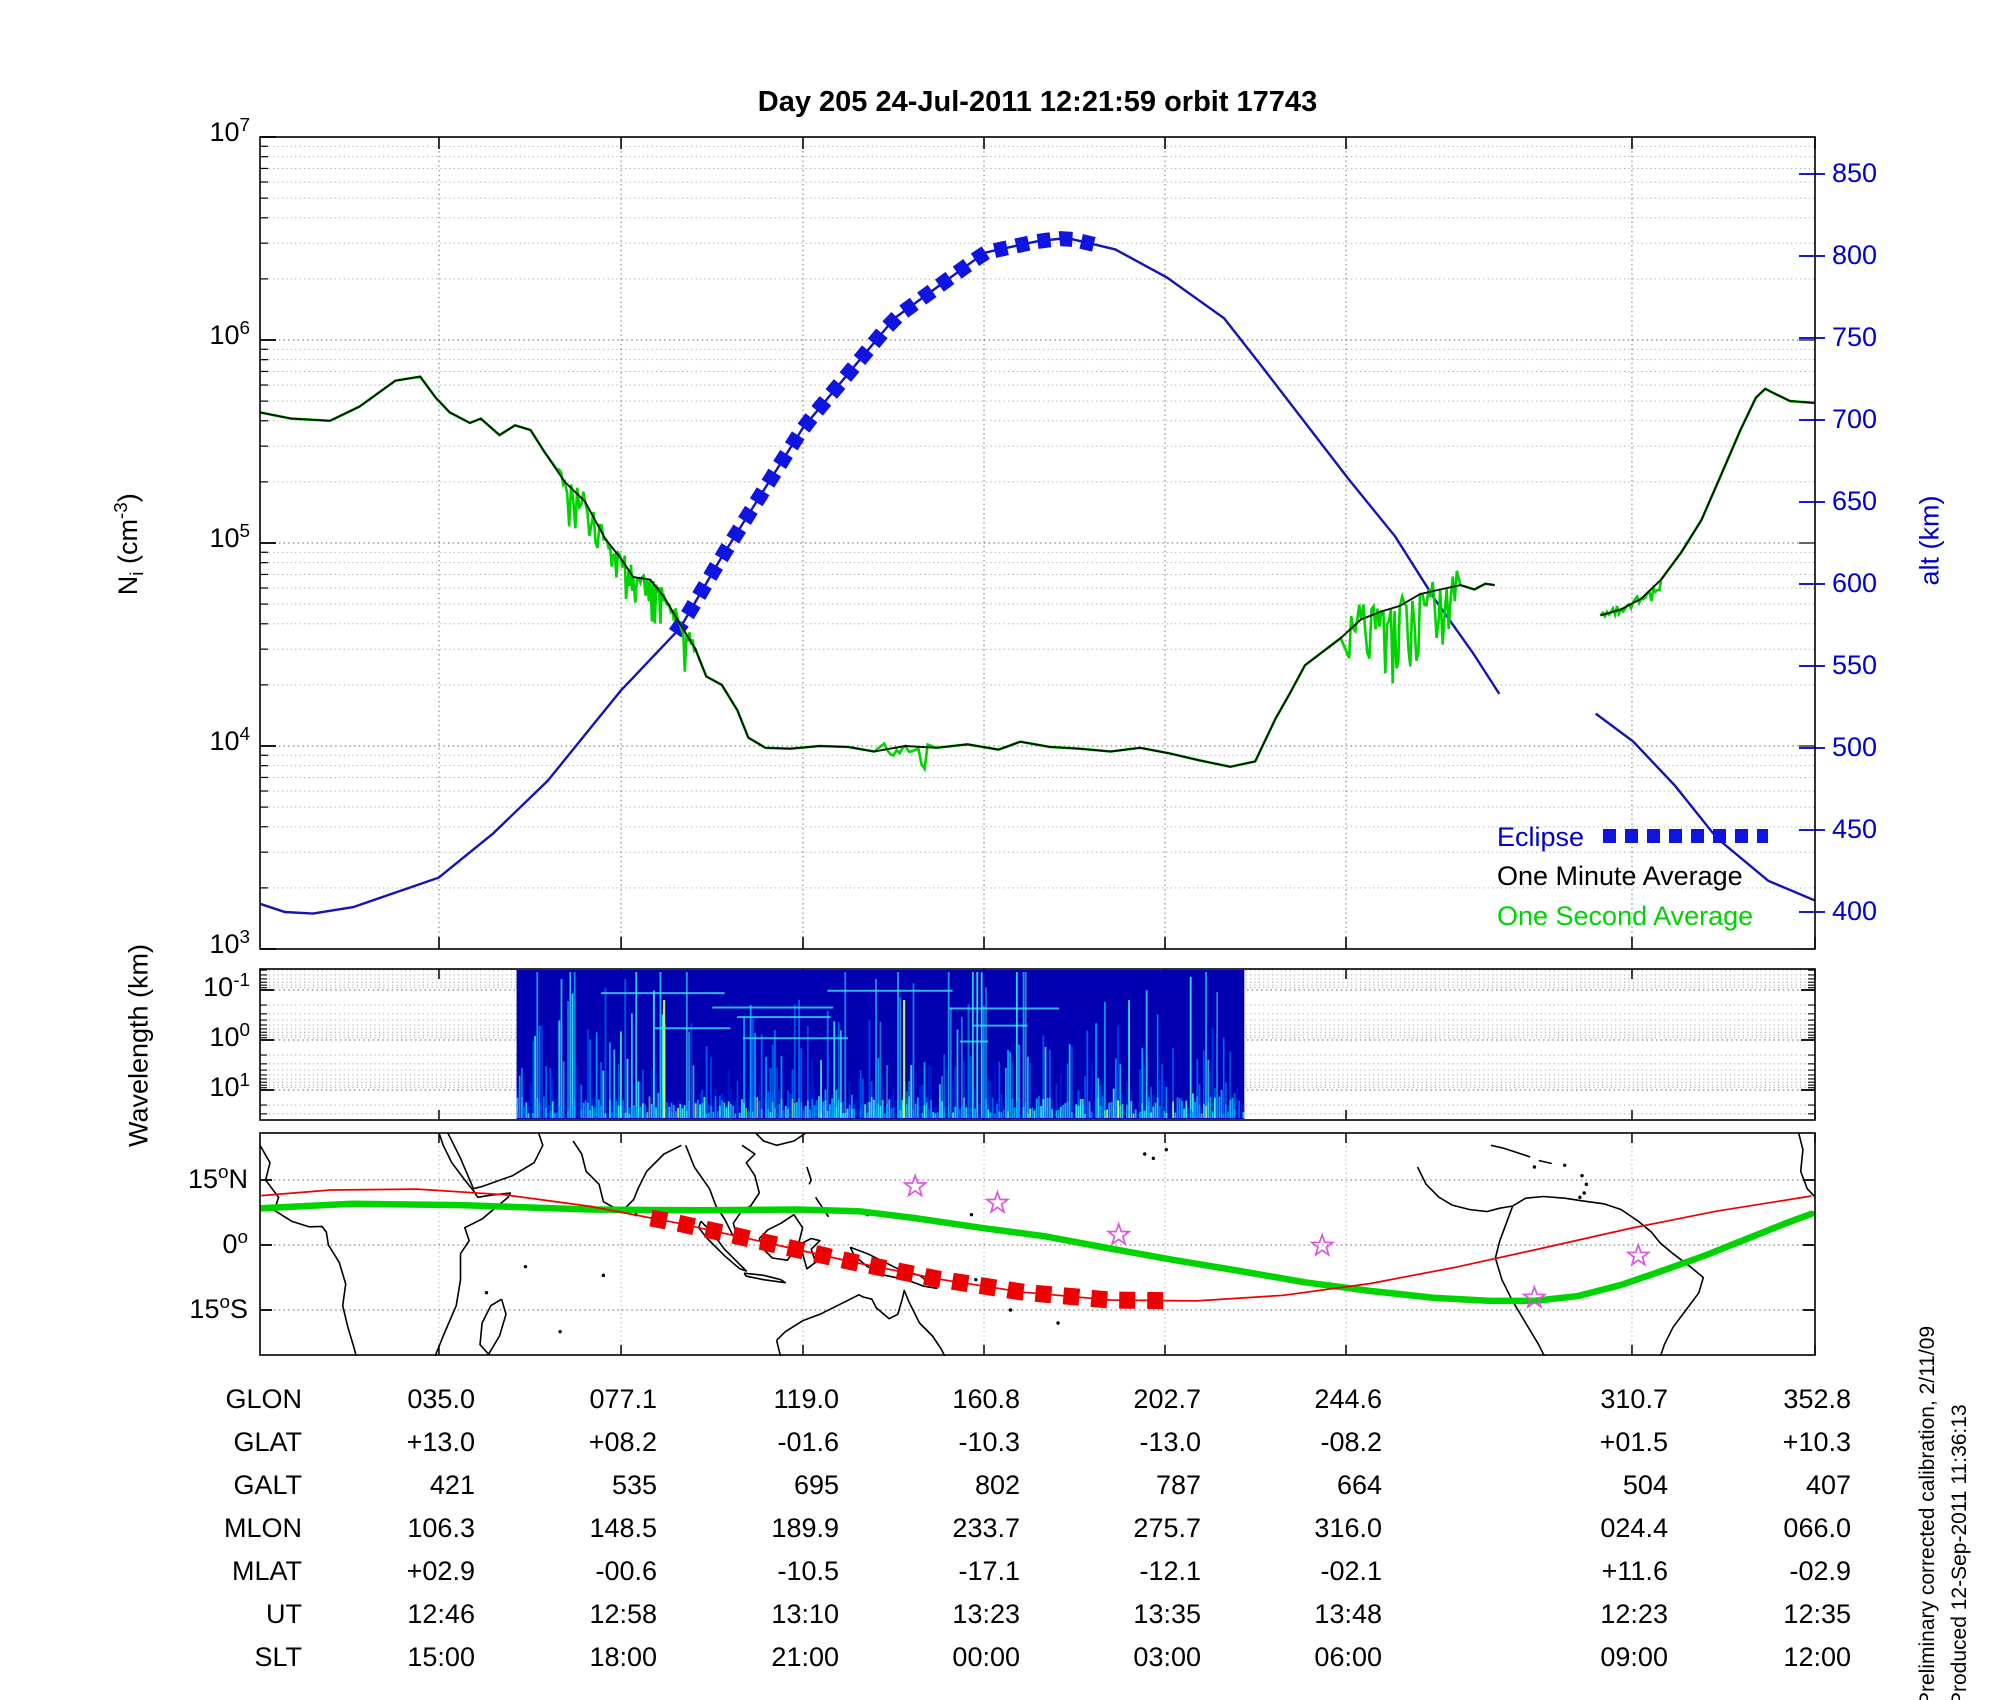 The image size is (2000, 1700). What do you see at coordinates (267, 1442) in the screenshot?
I see `table-row-label: GLAT` at bounding box center [267, 1442].